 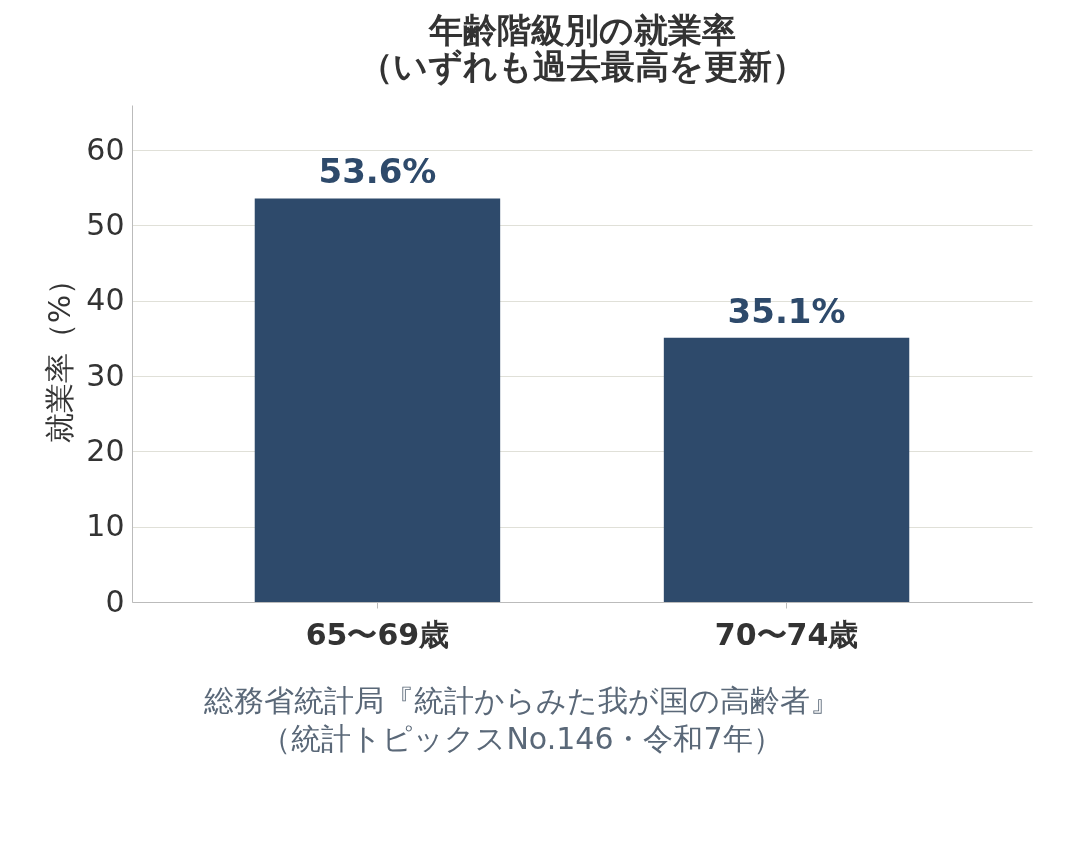 What do you see at coordinates (105, 526) in the screenshot?
I see `y-tick-label: 10` at bounding box center [105, 526].